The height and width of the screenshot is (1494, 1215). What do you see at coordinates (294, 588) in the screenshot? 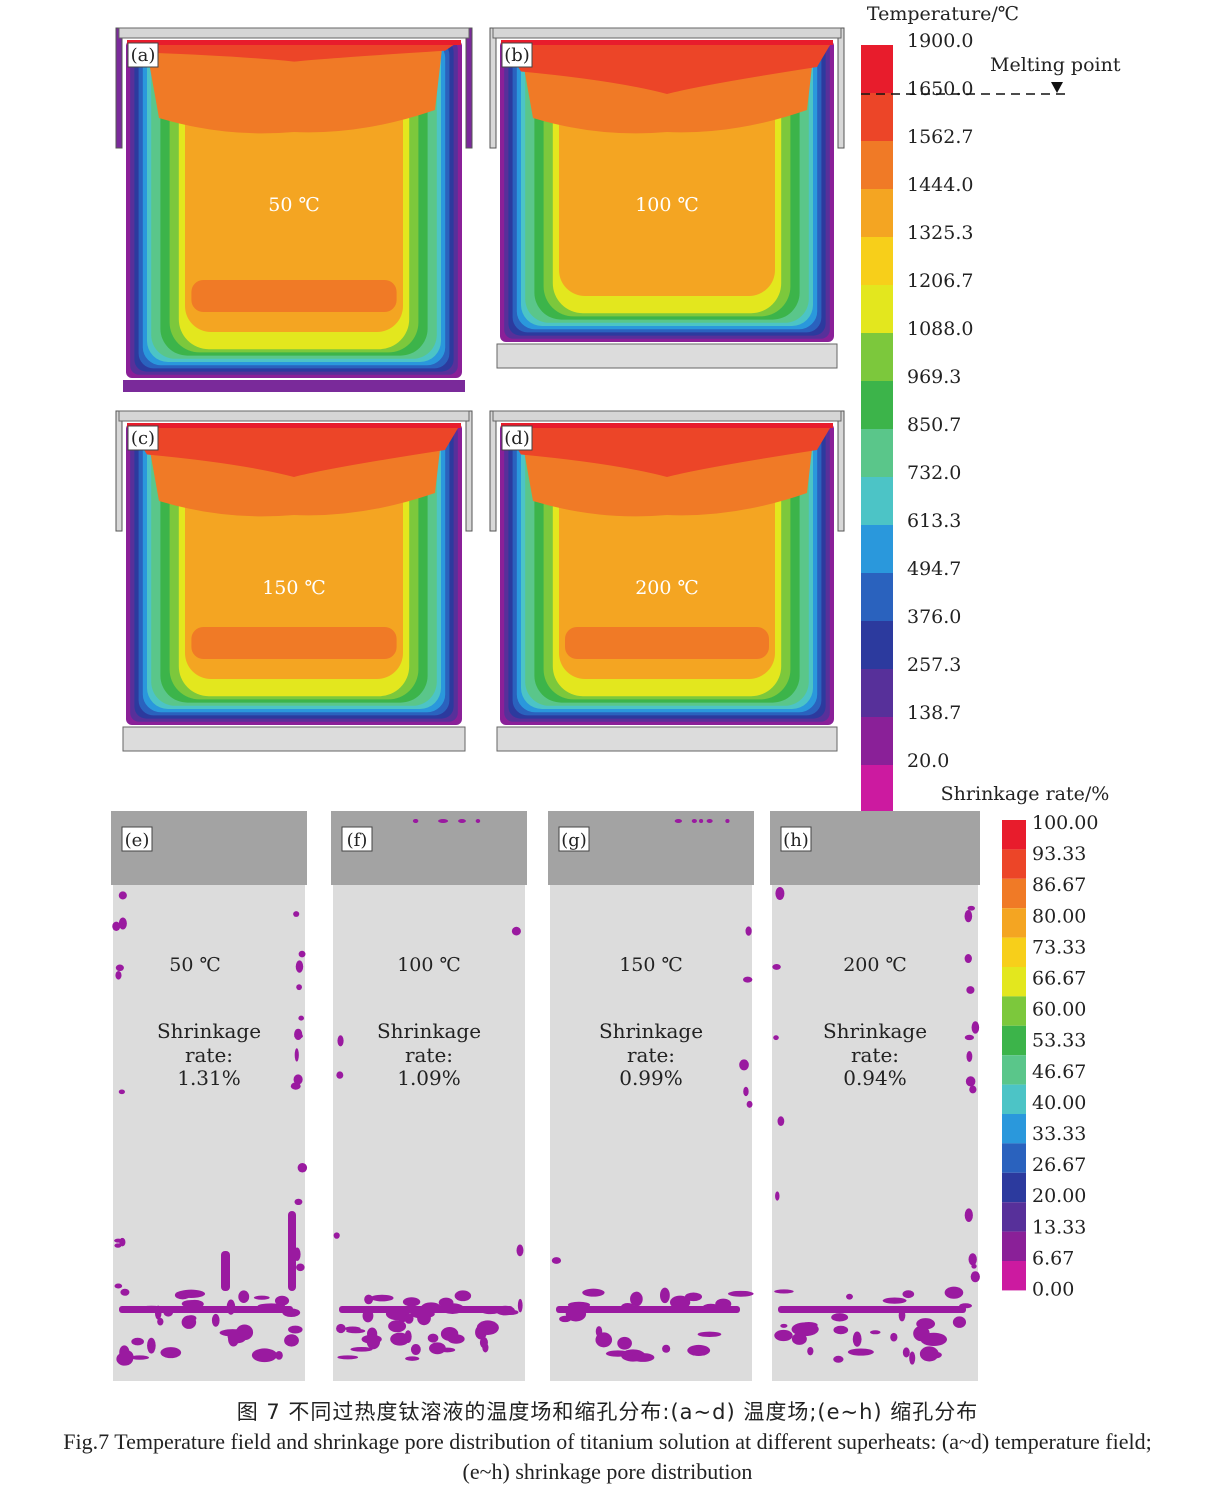
I see `superheat-label: 150 ℃` at bounding box center [294, 588].